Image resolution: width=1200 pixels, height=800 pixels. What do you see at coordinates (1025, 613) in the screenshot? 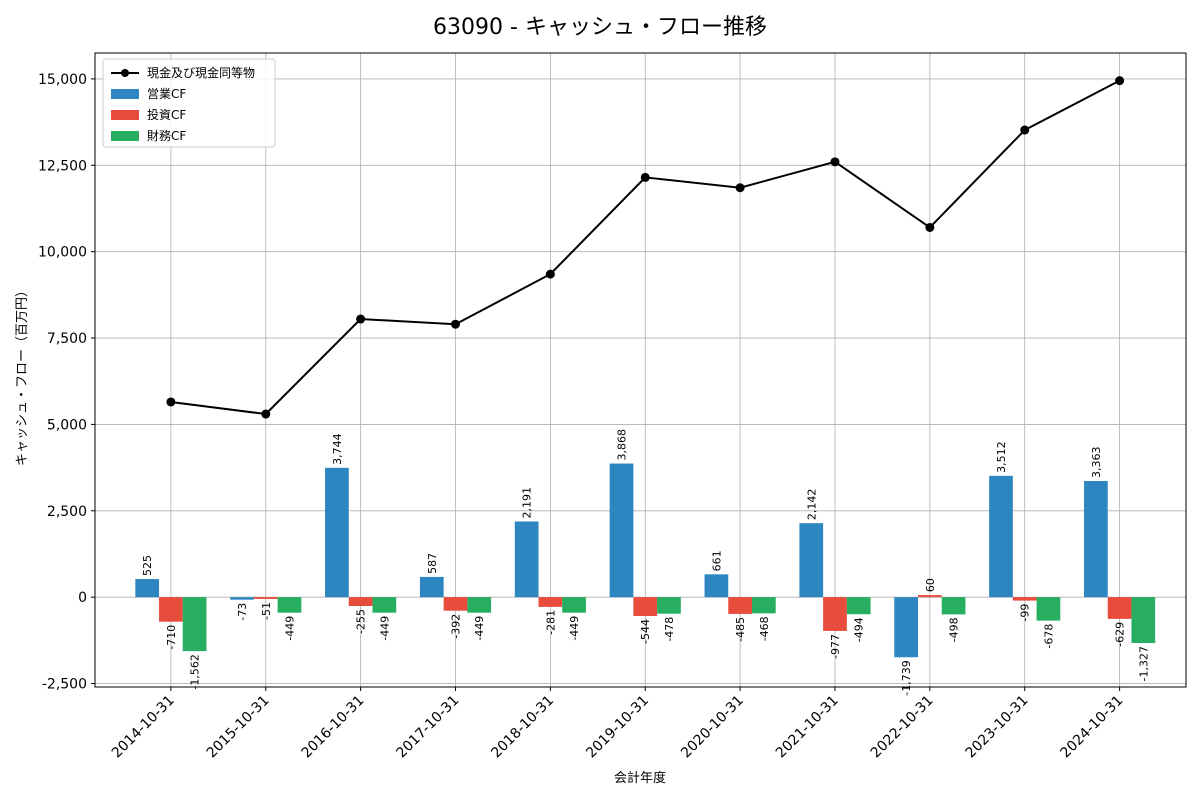
I see `bar-value-label: -99` at bounding box center [1025, 613].